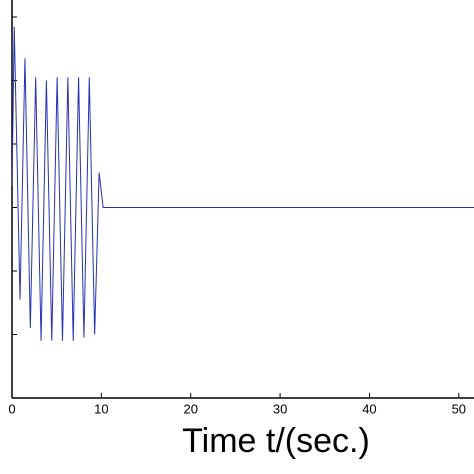 Image resolution: width=474 pixels, height=474 pixels. What do you see at coordinates (276, 441) in the screenshot?
I see `x-axis-label: Time t/(sec.)` at bounding box center [276, 441].